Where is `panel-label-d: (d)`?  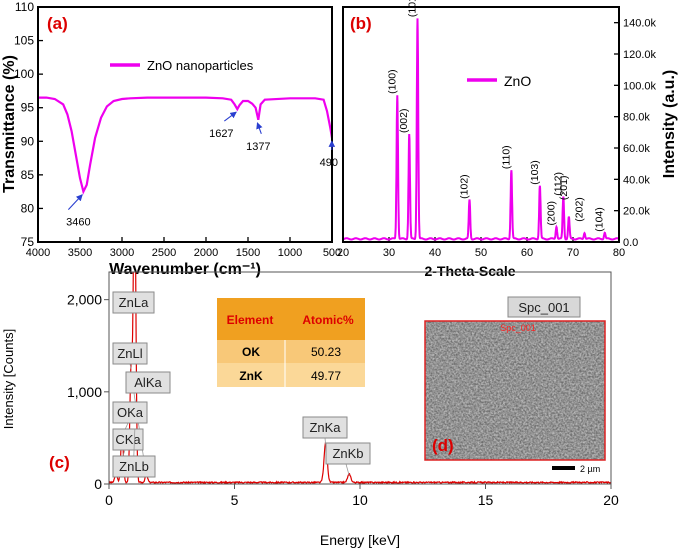
panel-label-d: (d) is located at coordinates (443, 445).